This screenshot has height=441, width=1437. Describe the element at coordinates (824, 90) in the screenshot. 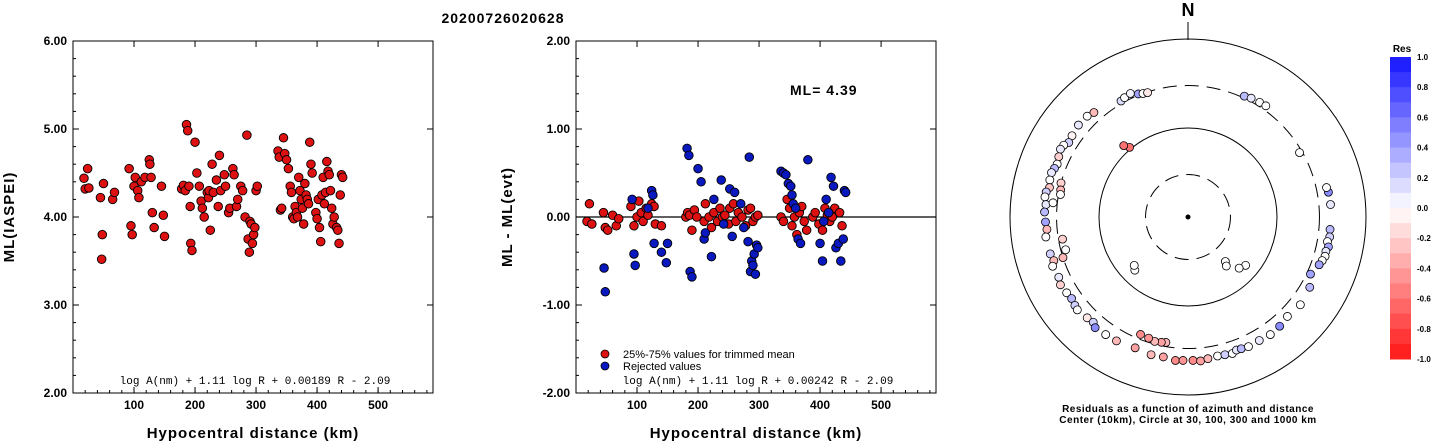

I see `ml-annotation: ML= 4.39` at that location.